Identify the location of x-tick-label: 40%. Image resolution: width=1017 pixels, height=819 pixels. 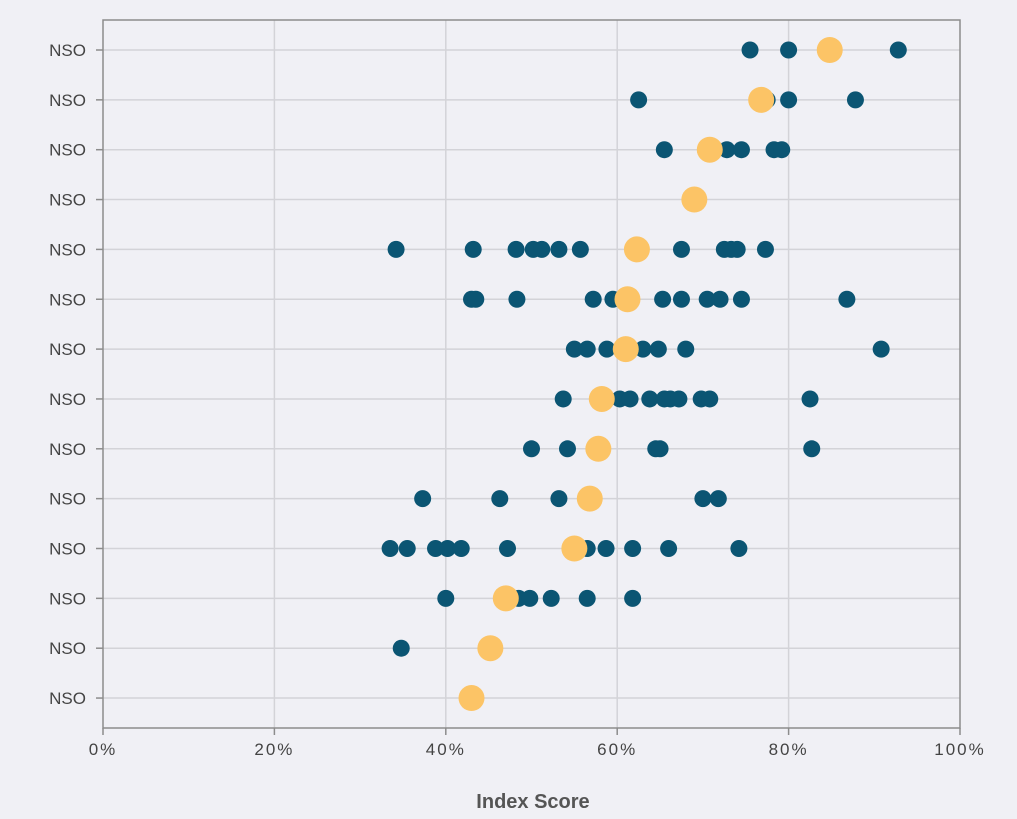
(446, 749).